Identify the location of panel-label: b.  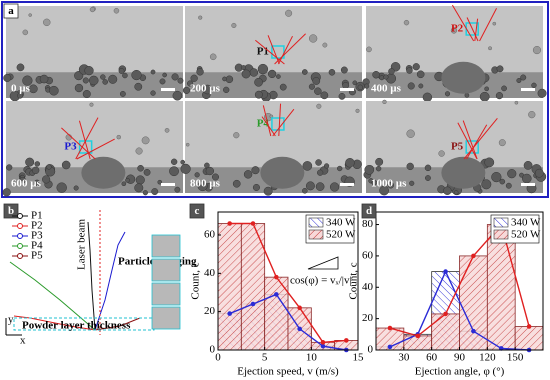
(11, 211).